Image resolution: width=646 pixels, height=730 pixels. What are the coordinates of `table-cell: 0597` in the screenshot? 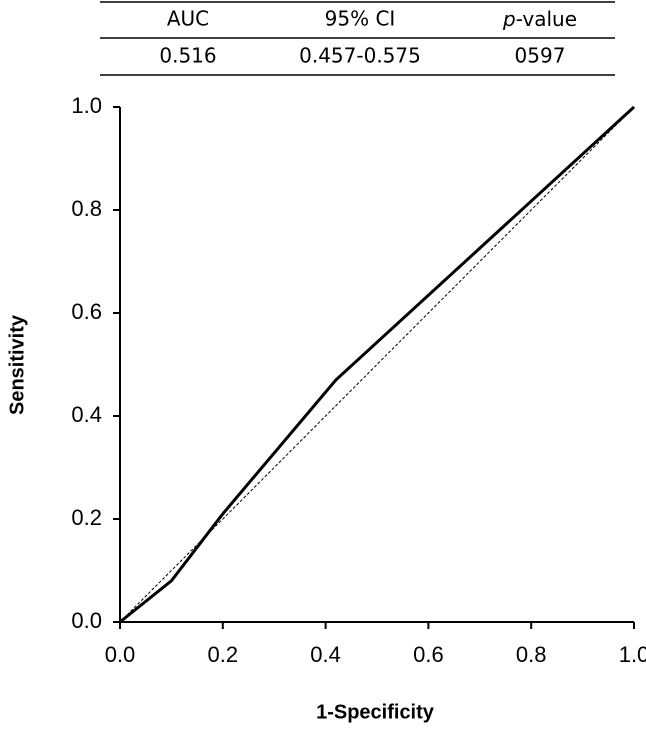 It's located at (540, 56).